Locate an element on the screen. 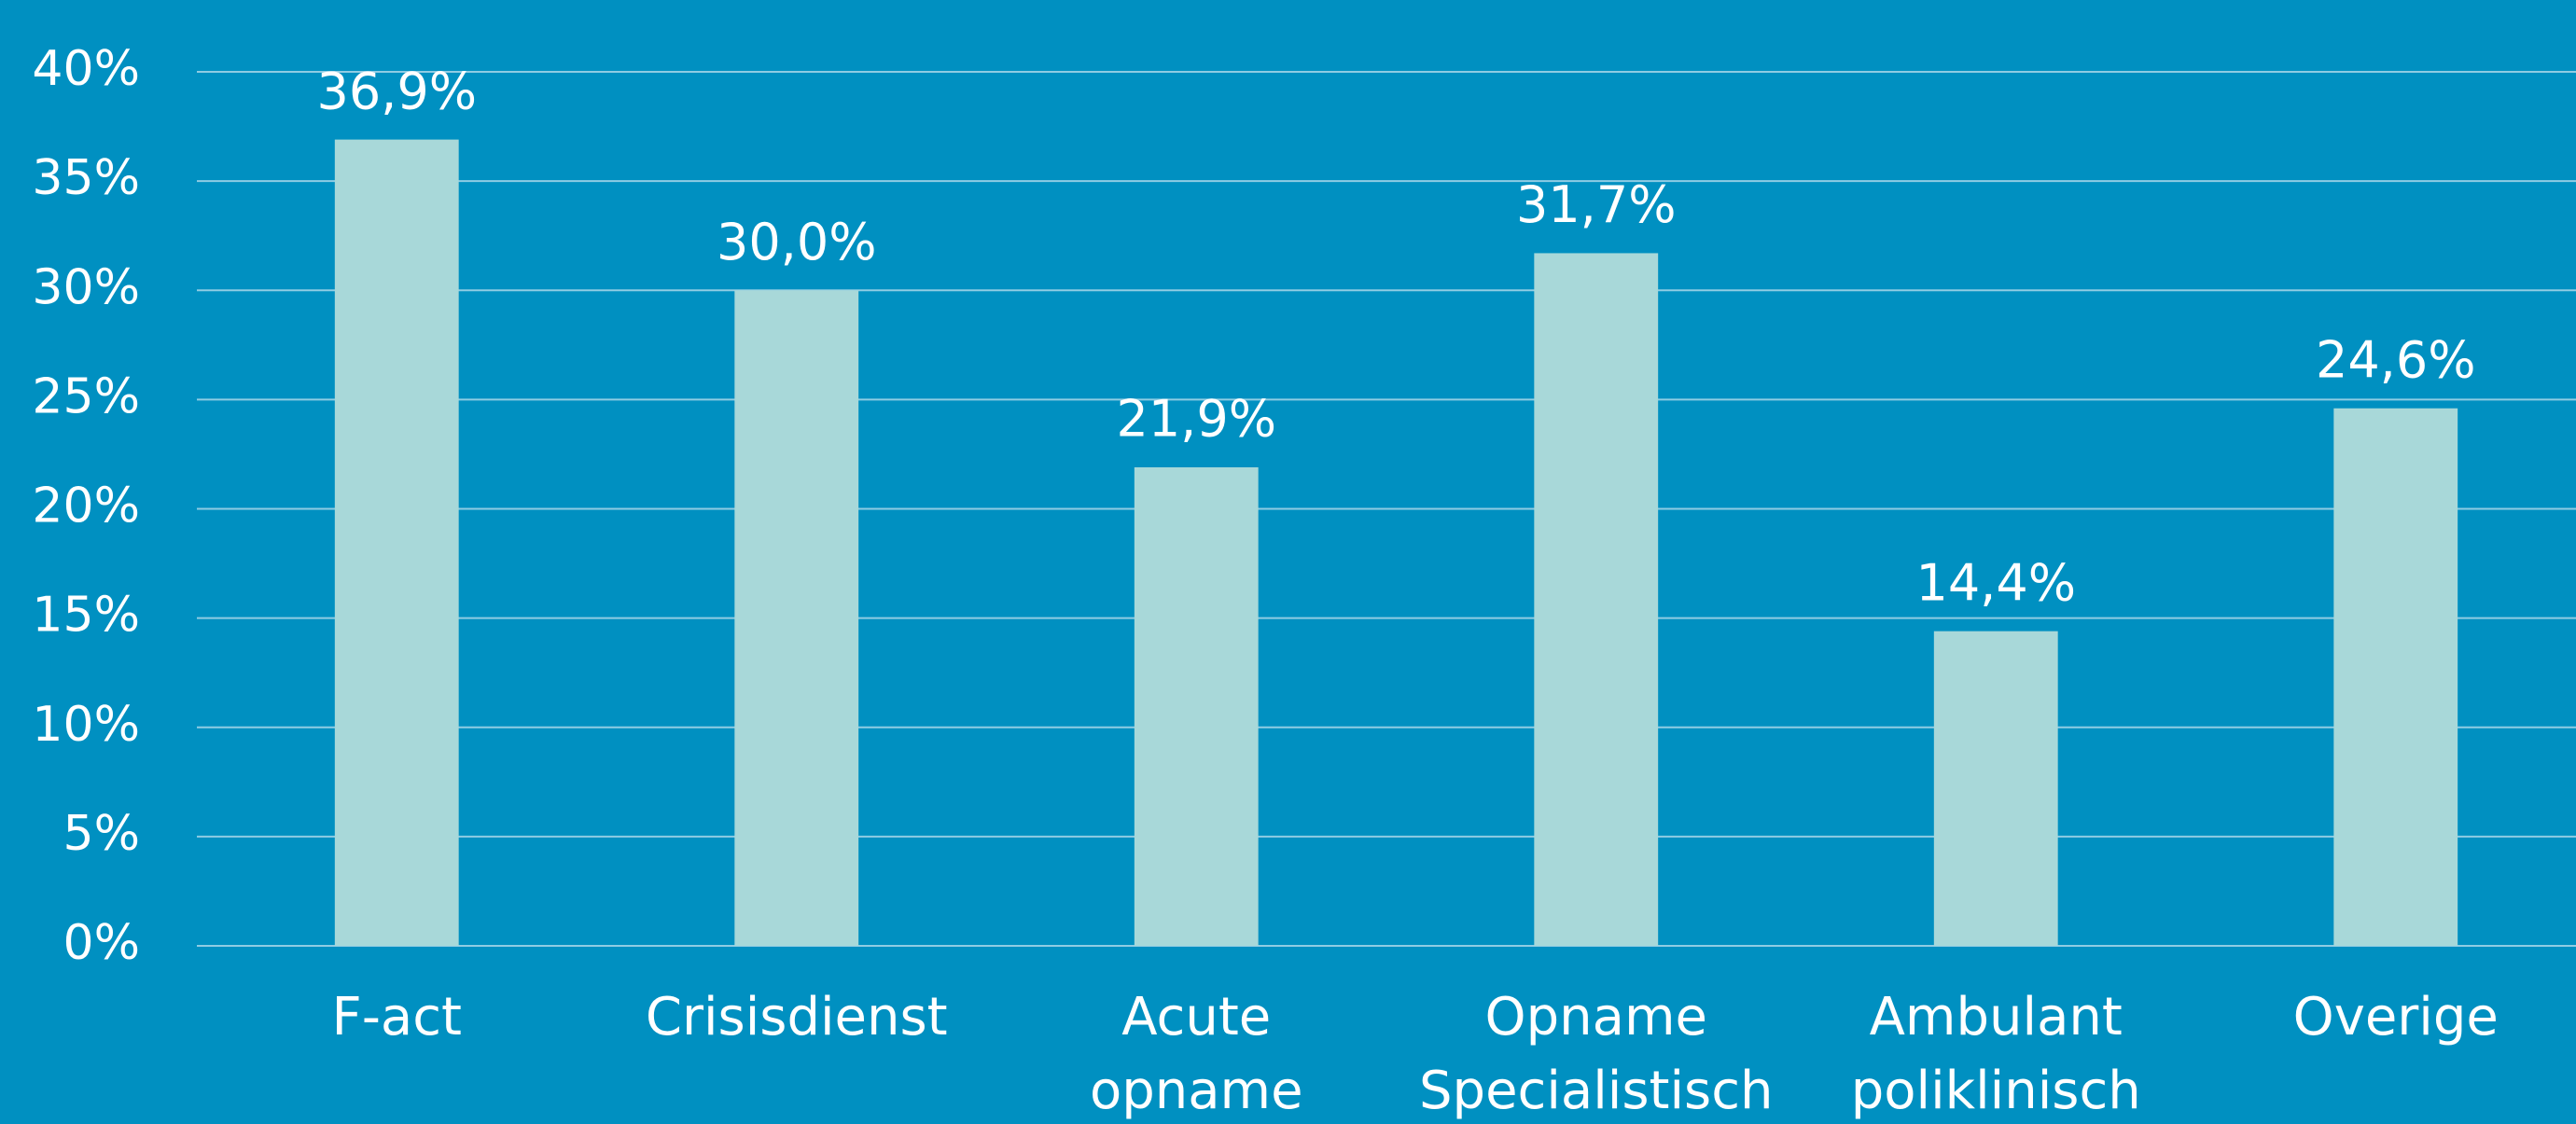 The height and width of the screenshot is (1124, 2576). x-tick-label: opname is located at coordinates (1196, 1091).